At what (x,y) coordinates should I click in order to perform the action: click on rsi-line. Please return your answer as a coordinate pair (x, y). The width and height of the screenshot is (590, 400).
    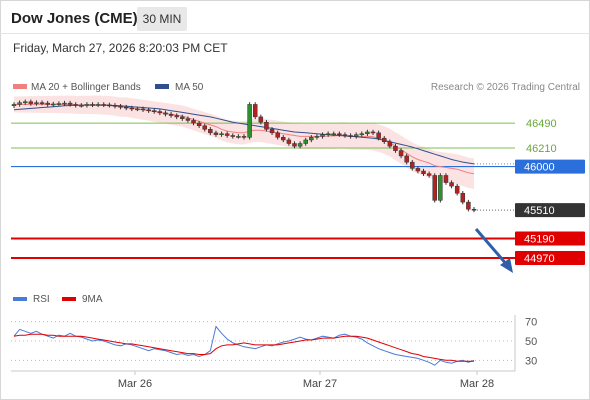
    Looking at the image, I should click on (244, 345).